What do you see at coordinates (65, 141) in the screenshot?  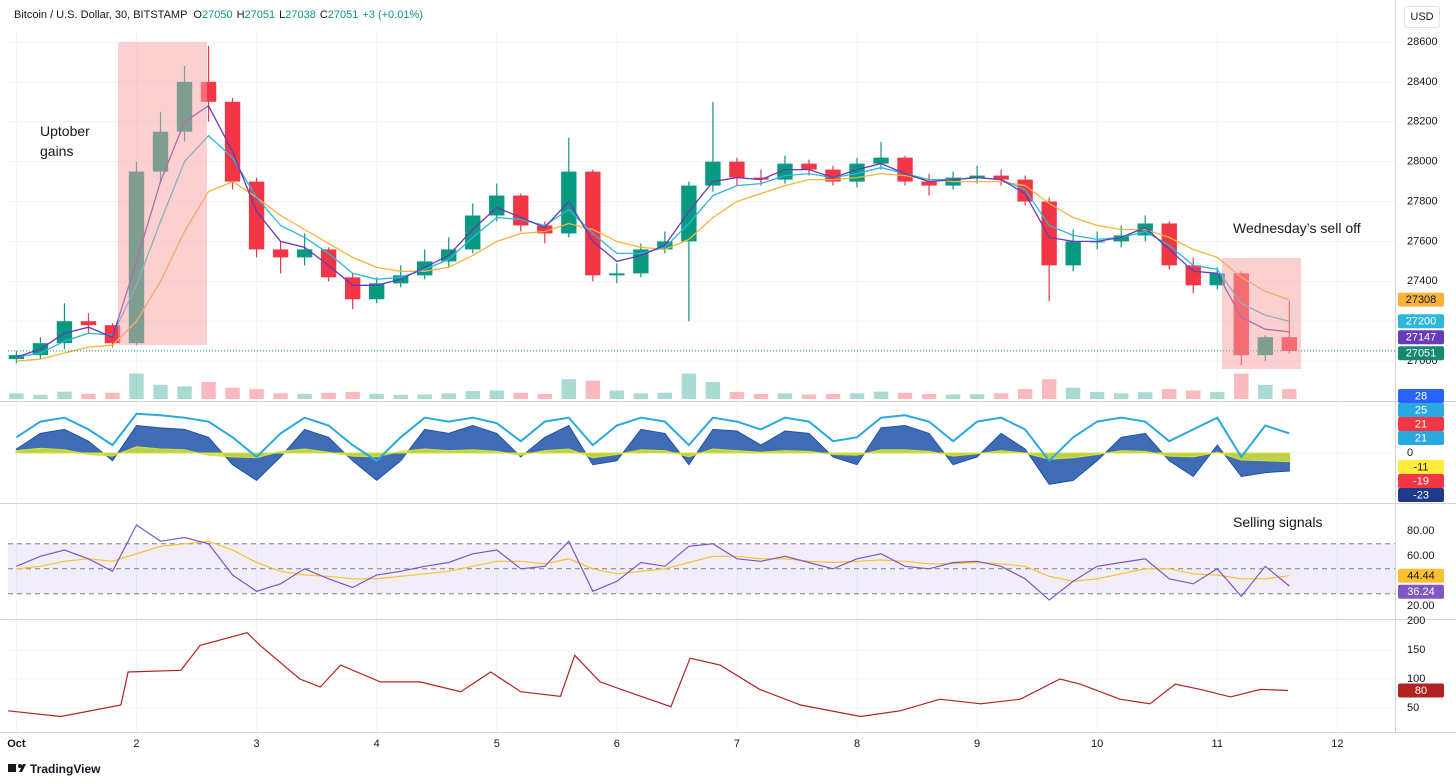 I see `annotation: Uptober gains` at bounding box center [65, 141].